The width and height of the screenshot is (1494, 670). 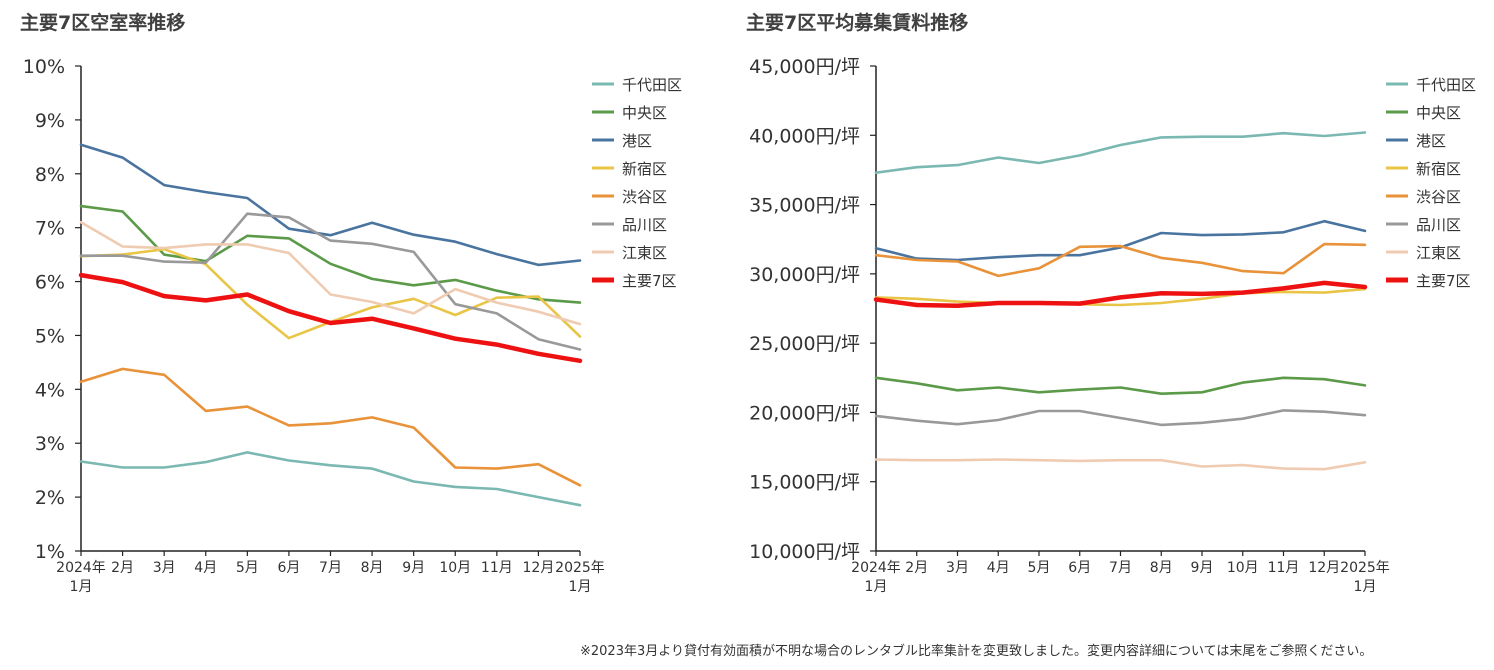 What do you see at coordinates (330, 318) in the screenshot?
I see `vacancy-series-line-e4b8bbe8a6817e58cba` at bounding box center [330, 318].